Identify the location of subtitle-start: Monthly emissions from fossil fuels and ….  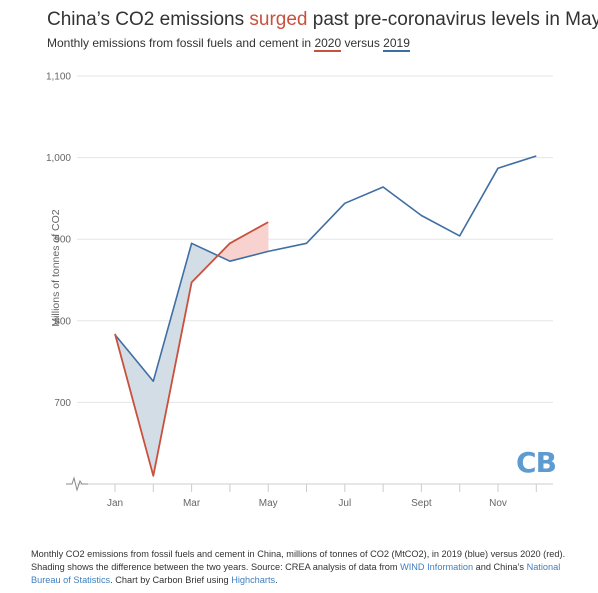
(181, 43).